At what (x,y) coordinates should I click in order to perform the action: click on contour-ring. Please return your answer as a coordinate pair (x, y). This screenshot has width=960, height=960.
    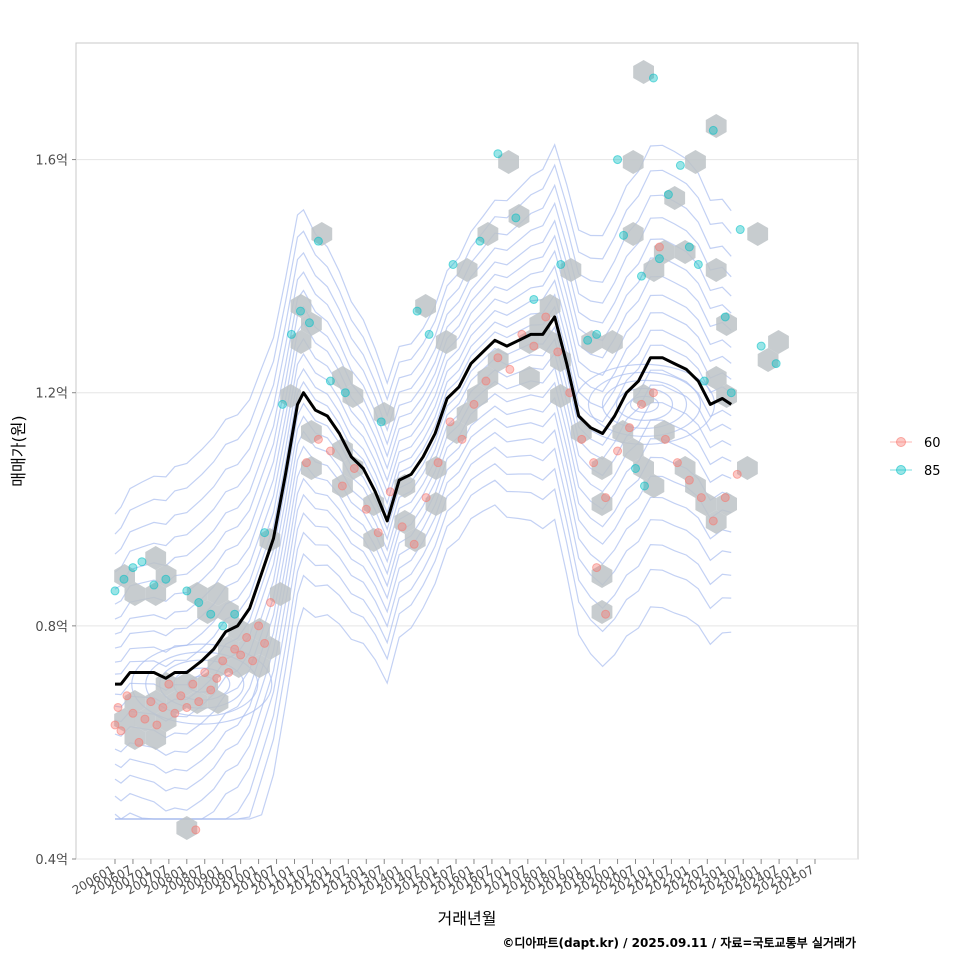
    Looking at the image, I should click on (202, 684).